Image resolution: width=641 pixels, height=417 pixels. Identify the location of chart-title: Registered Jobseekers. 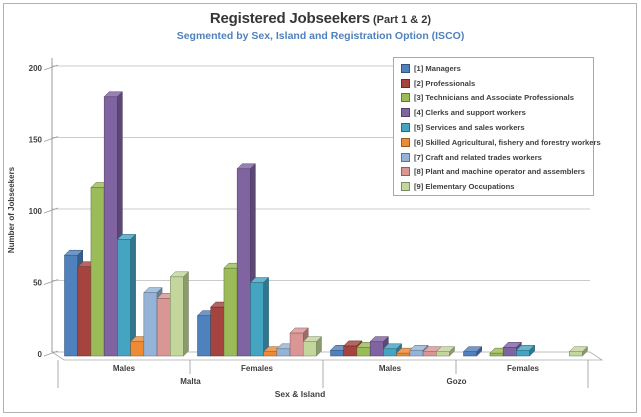
(289, 18).